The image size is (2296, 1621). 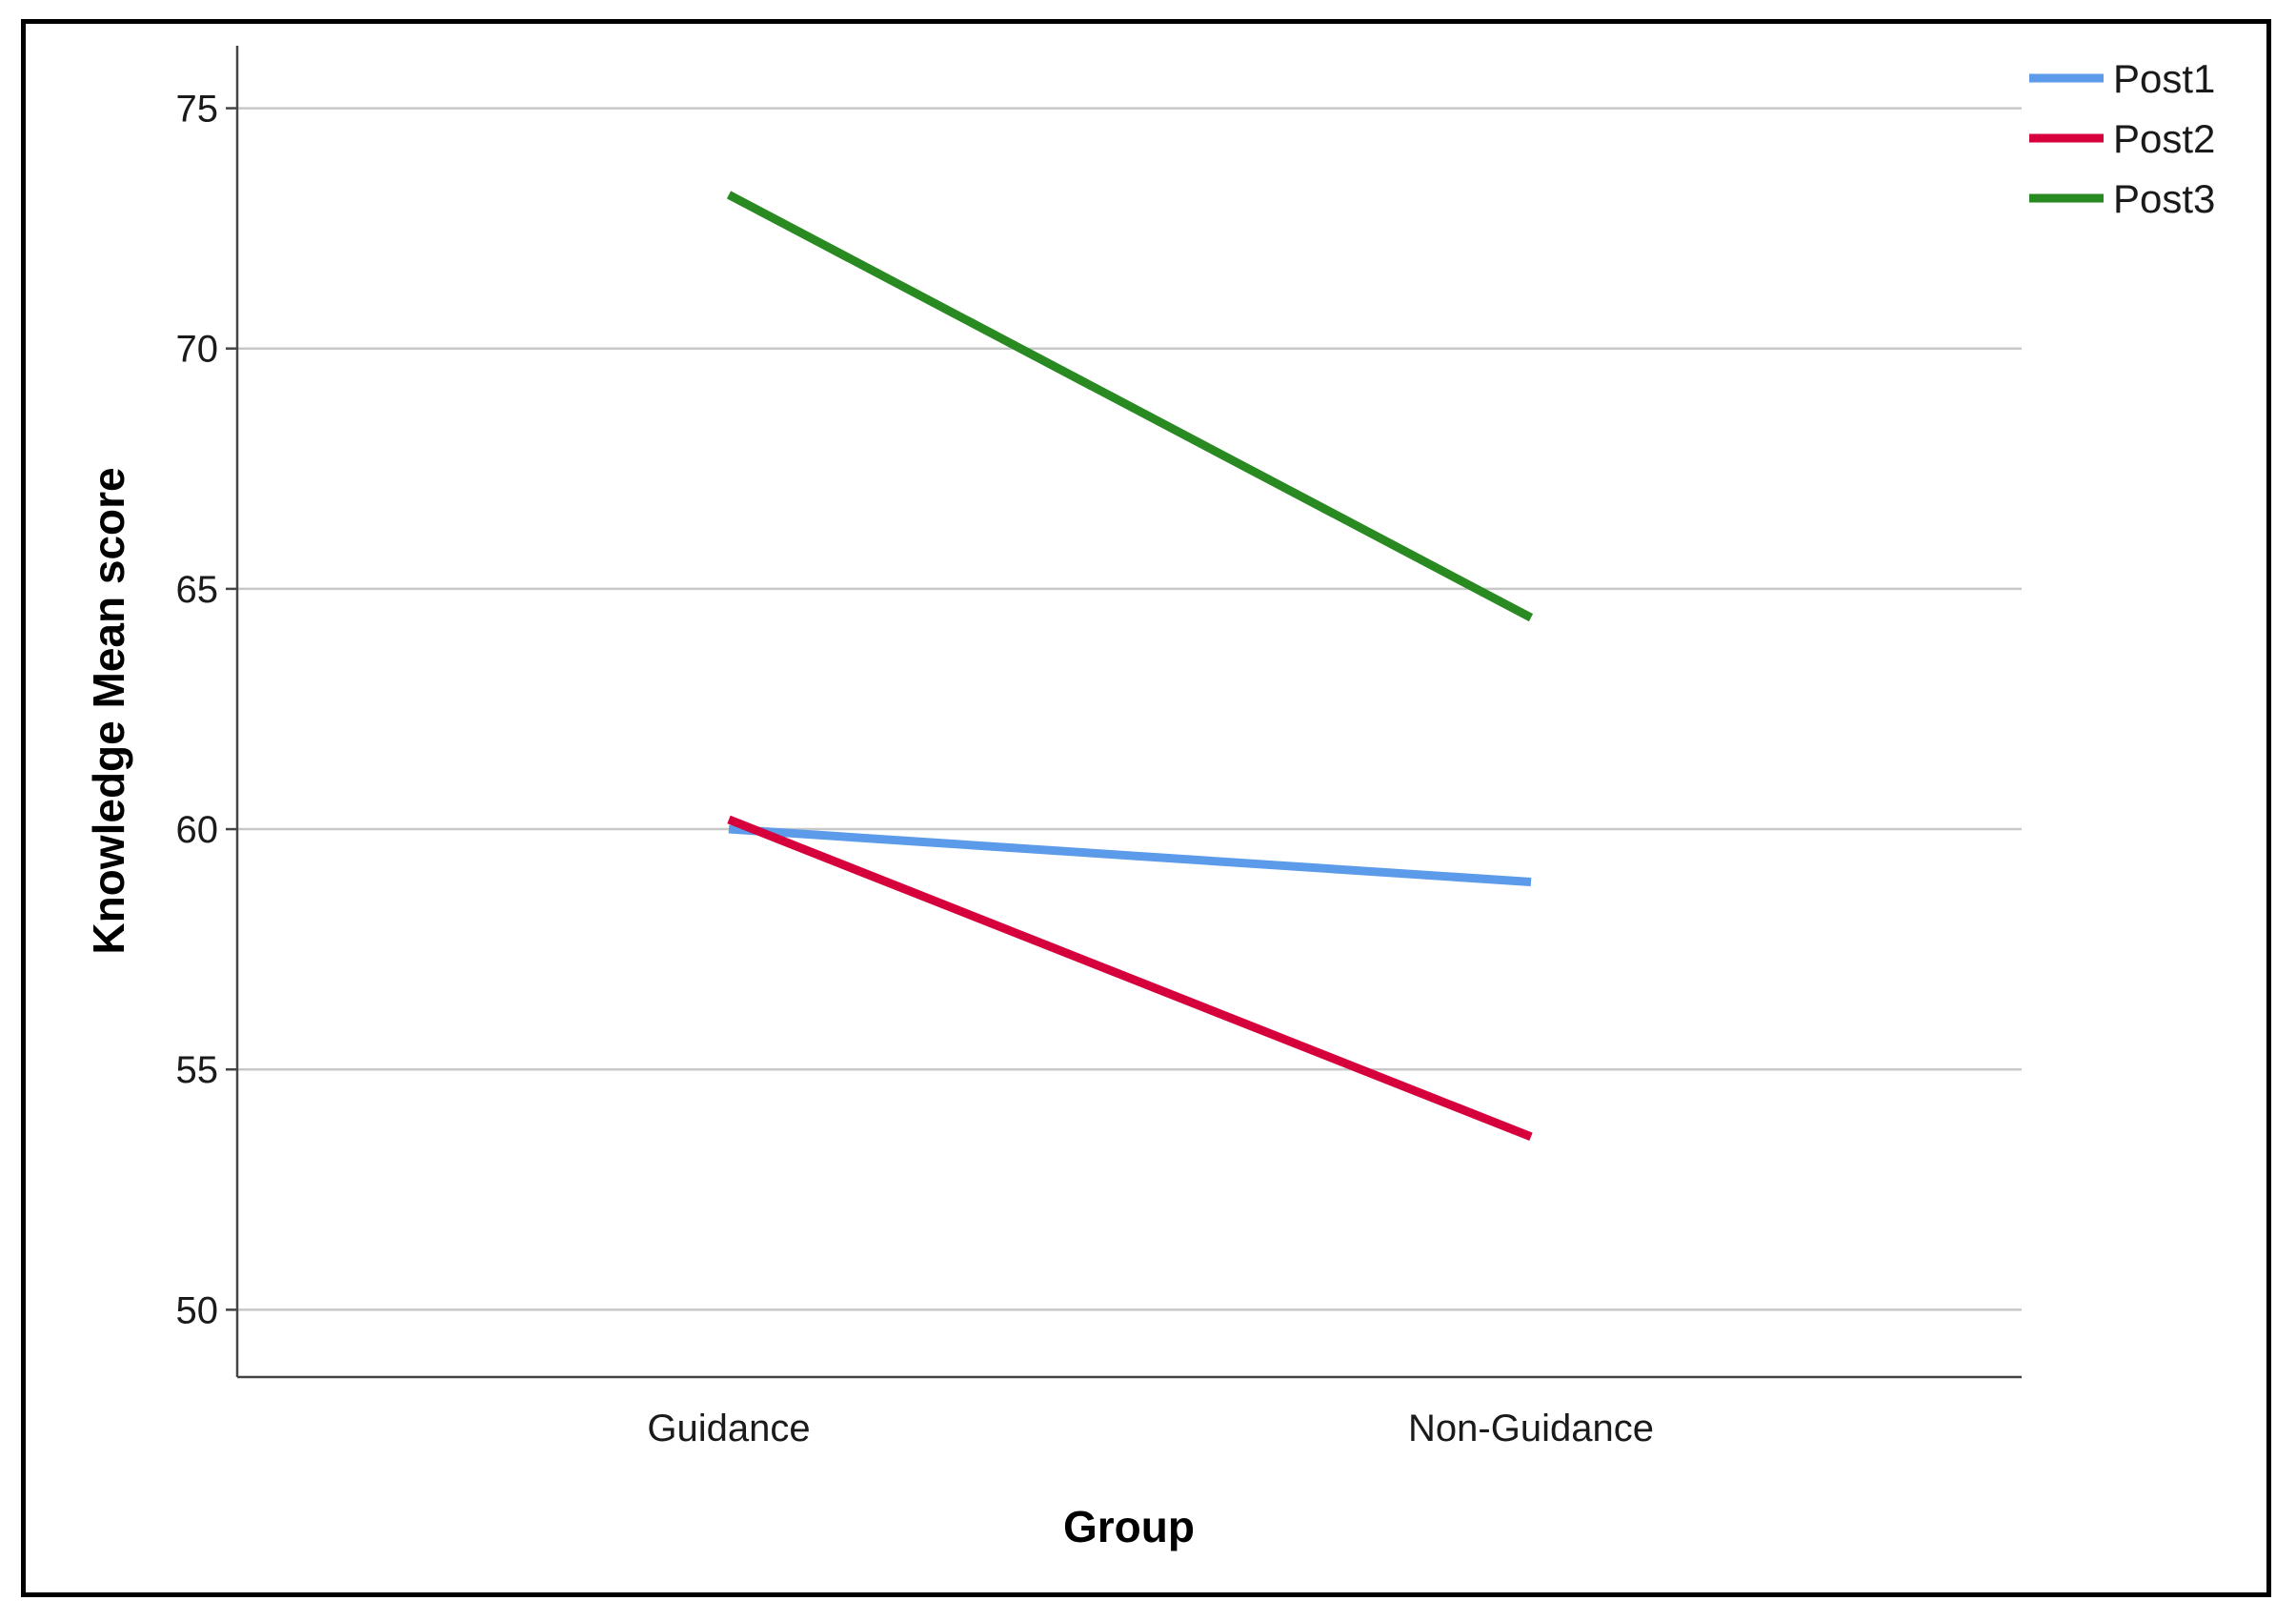 I want to click on x-tick-labels: Guidance Non-Guidance, so click(x=1150, y=1428).